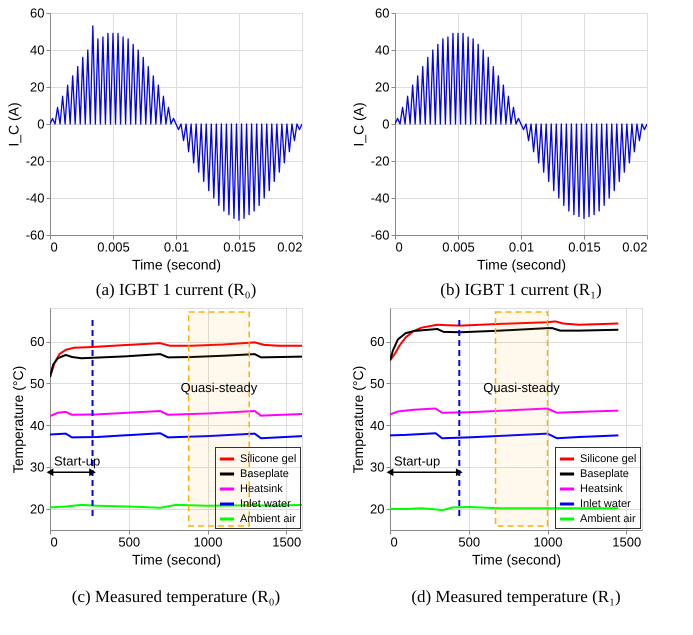  Describe the element at coordinates (606, 504) in the screenshot. I see `legend-label: Inlet water` at that location.